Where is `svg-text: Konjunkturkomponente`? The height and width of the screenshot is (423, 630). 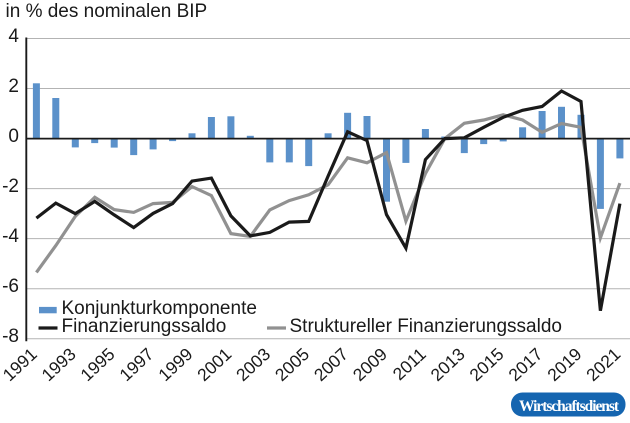 svg-text: Konjunkturkomponente is located at coordinates (159, 308).